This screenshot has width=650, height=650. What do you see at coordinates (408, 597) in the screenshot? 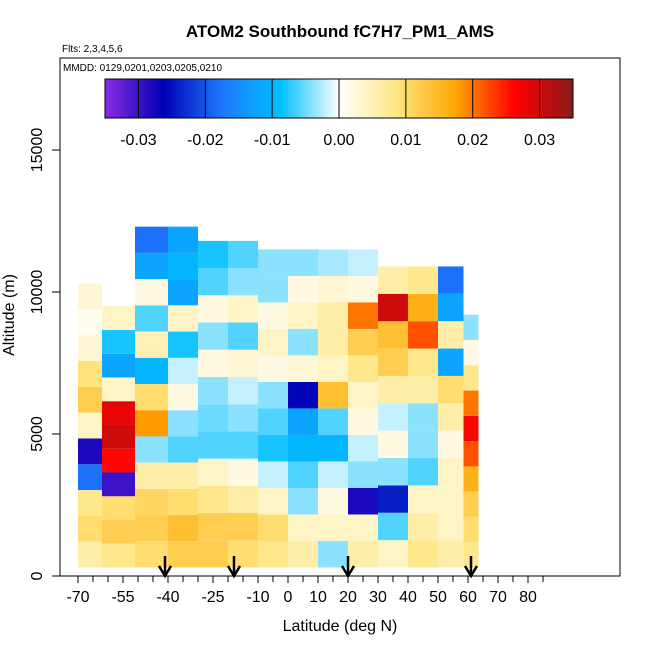
I see `x-tick-label: 40` at bounding box center [408, 597].